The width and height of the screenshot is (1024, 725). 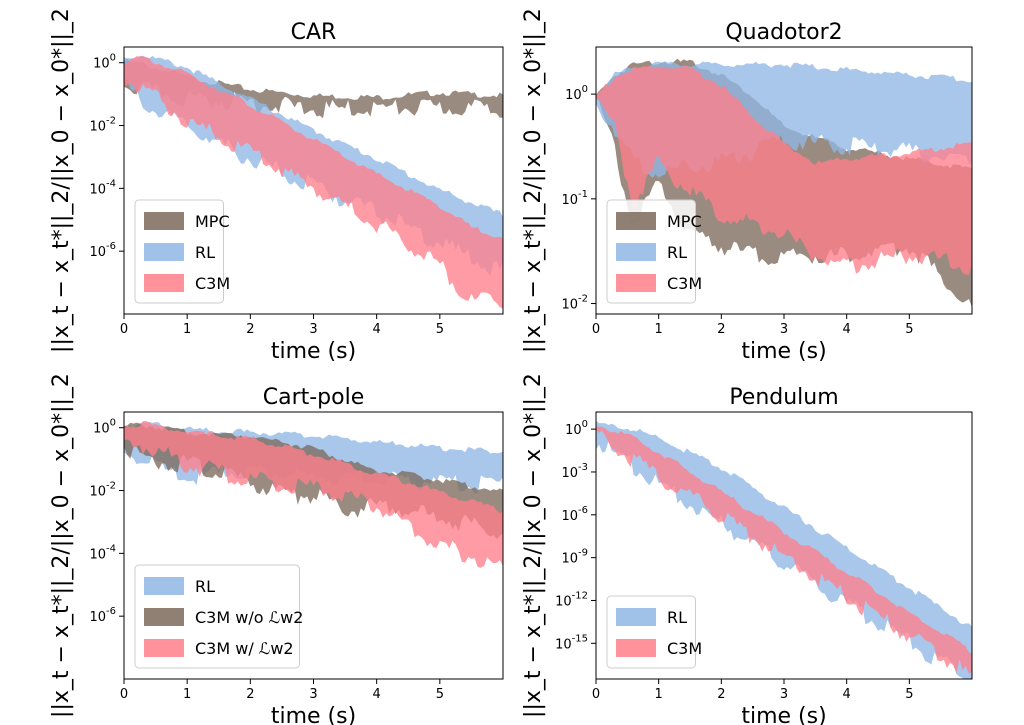 I want to click on subplot-title: Pendulum, so click(x=783, y=397).